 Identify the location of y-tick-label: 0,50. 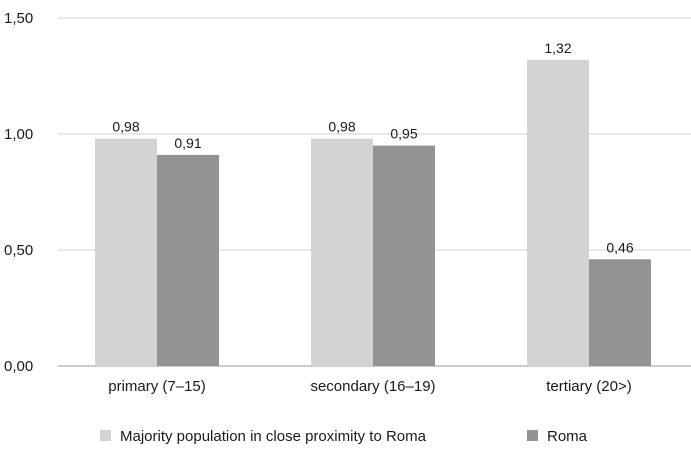
(18, 250).